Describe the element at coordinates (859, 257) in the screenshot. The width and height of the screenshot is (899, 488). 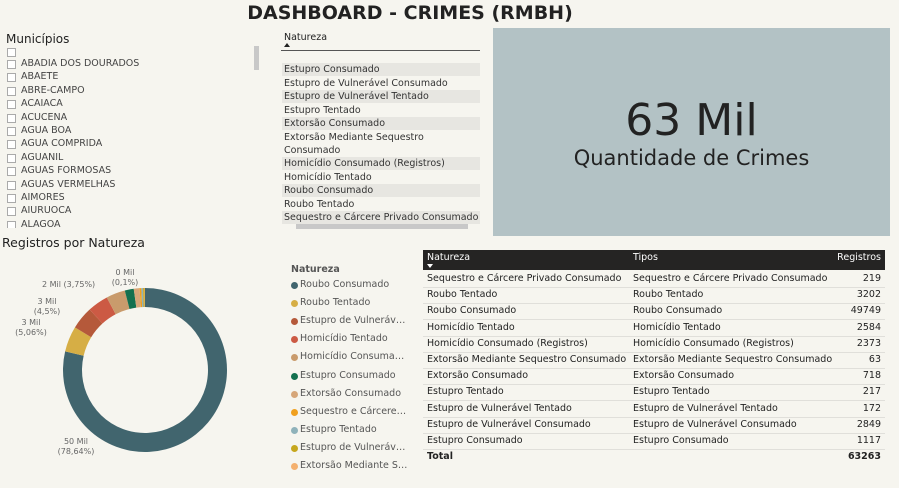
I see `table-header: Registros` at that location.